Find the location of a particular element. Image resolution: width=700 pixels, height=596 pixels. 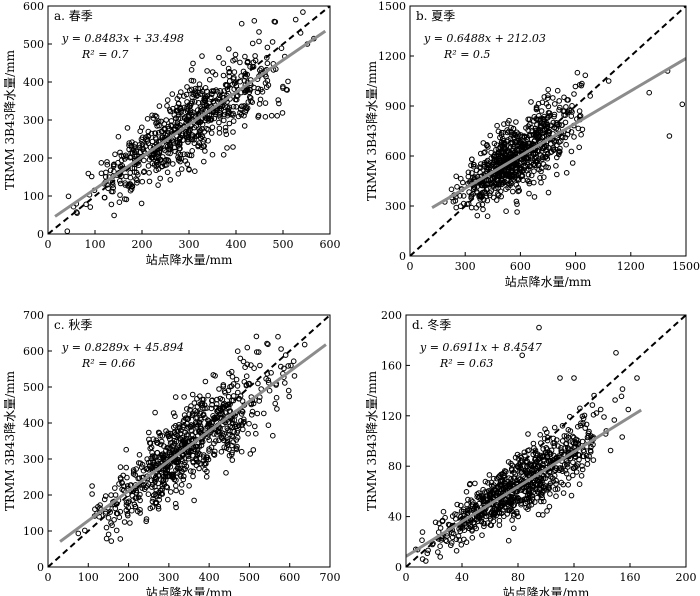

y-tick-label: 100 is located at coordinates (33, 196).